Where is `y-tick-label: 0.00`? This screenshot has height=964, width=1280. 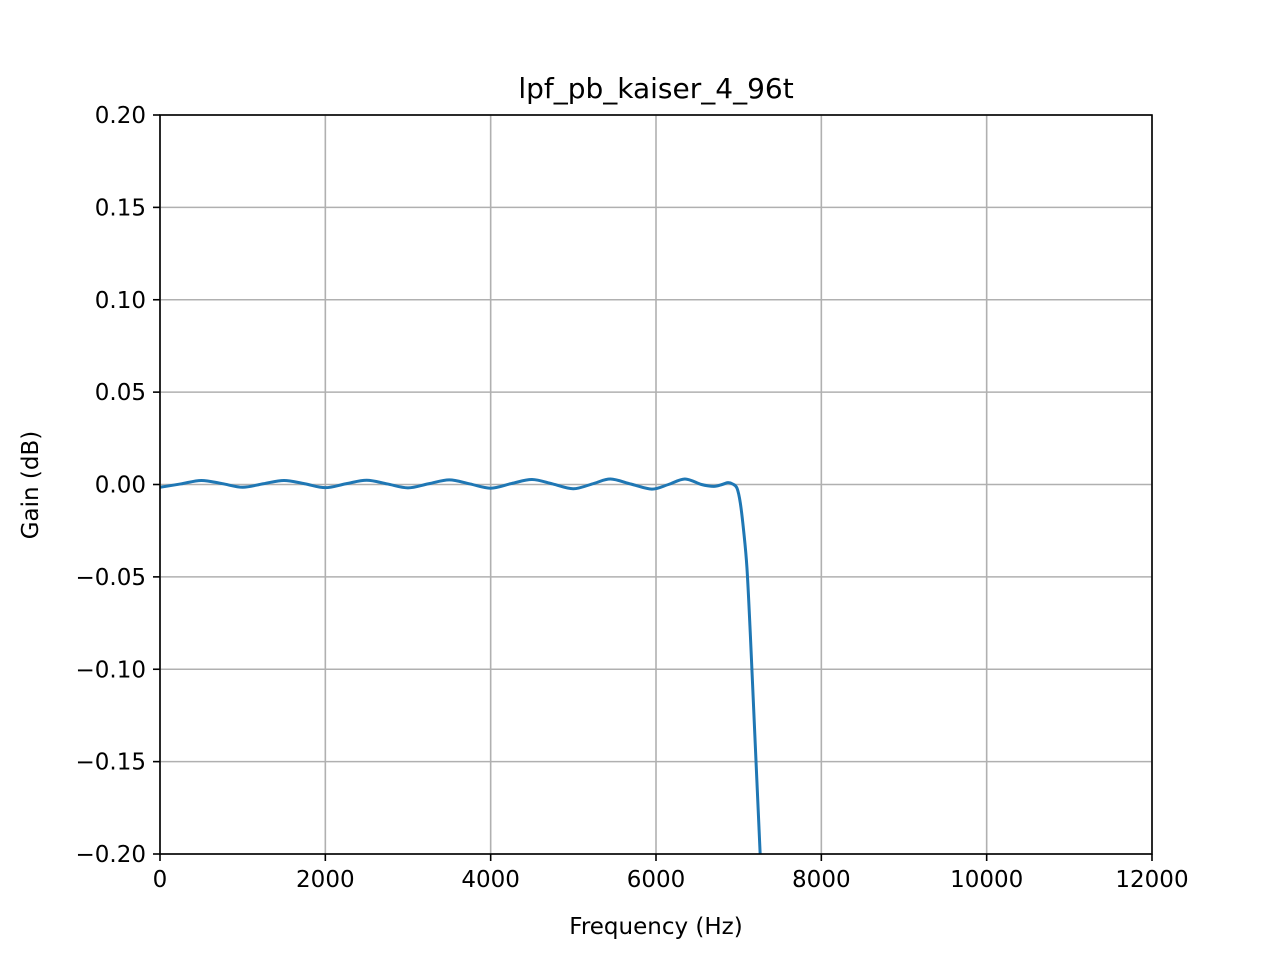 y-tick-label: 0.00 is located at coordinates (120, 486).